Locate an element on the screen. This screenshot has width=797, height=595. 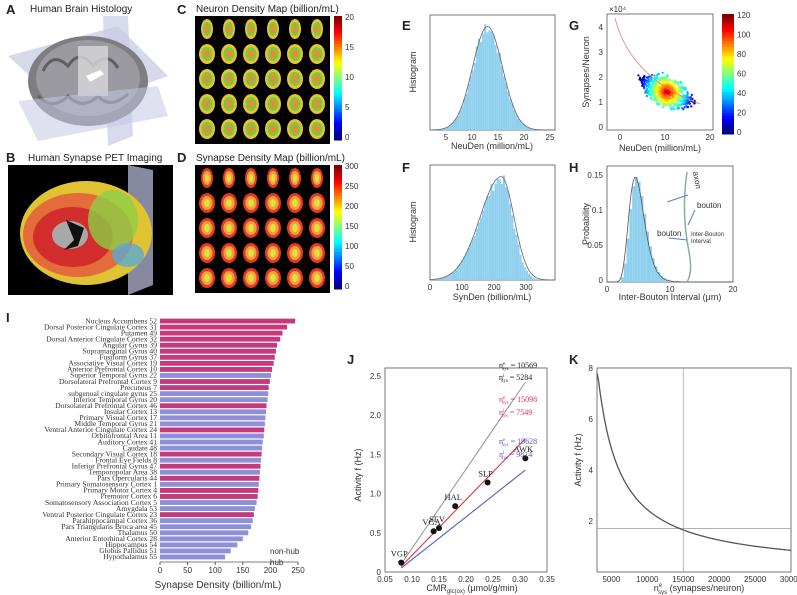
state-point is located at coordinates (433, 531).